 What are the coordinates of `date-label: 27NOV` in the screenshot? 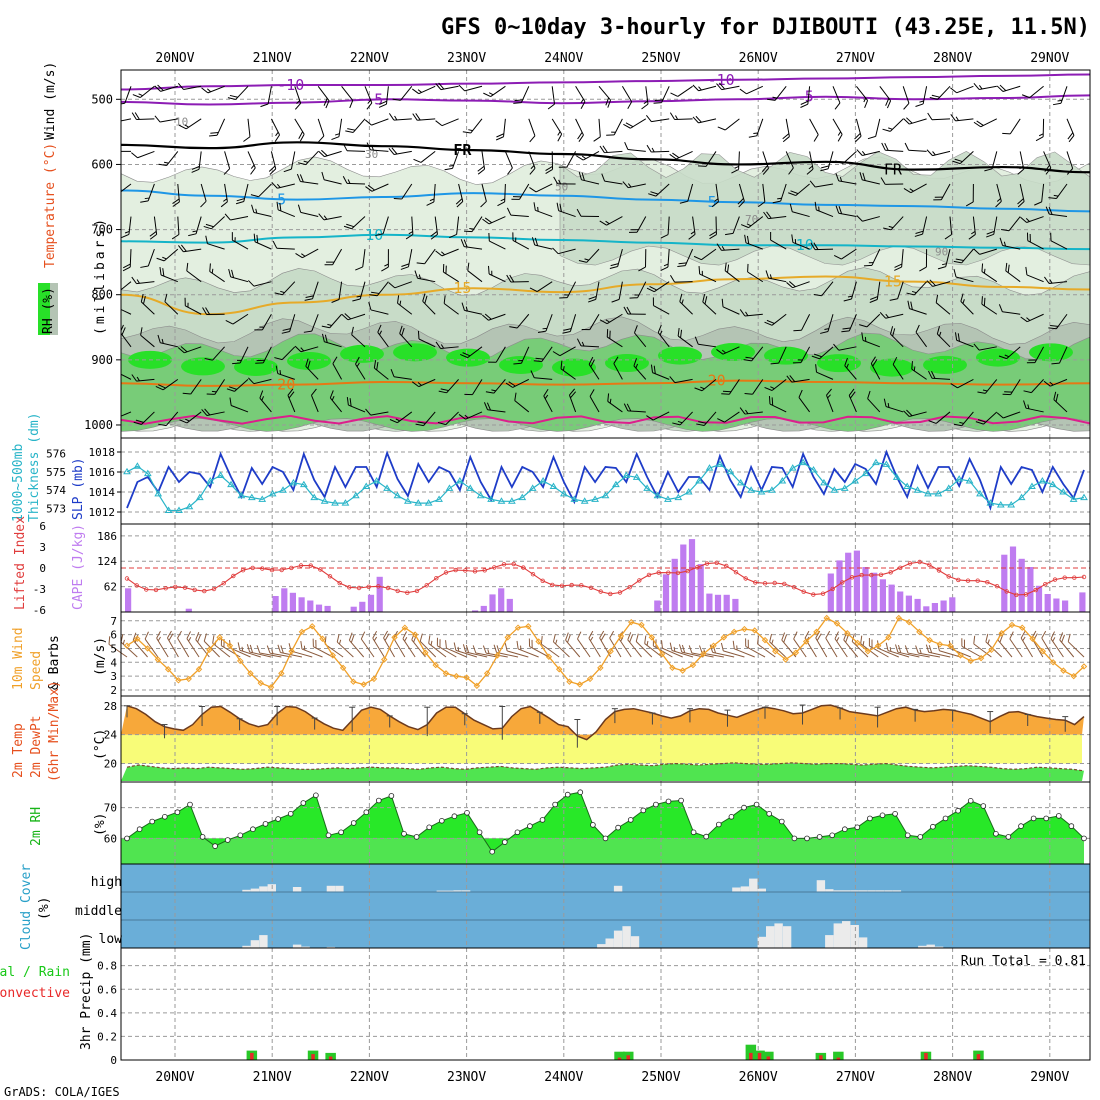 It's located at (855, 58).